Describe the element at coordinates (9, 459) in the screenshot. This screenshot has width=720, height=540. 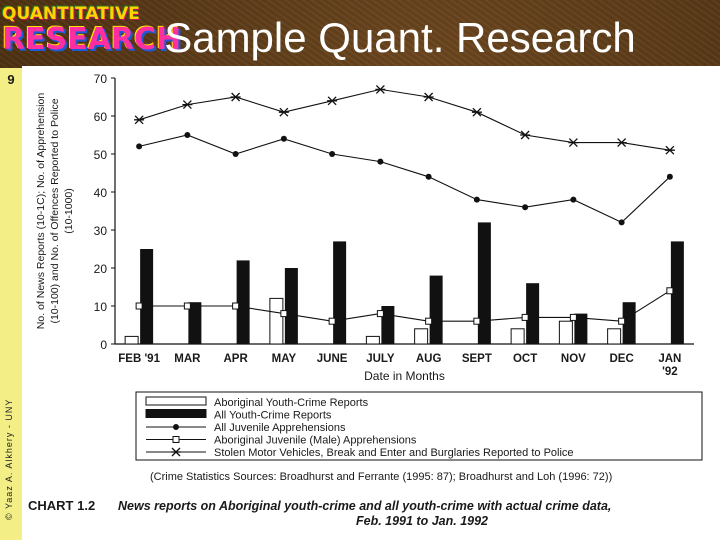
I see `copyright-text: © Yaaz A. Alkhery - UNY` at that location.